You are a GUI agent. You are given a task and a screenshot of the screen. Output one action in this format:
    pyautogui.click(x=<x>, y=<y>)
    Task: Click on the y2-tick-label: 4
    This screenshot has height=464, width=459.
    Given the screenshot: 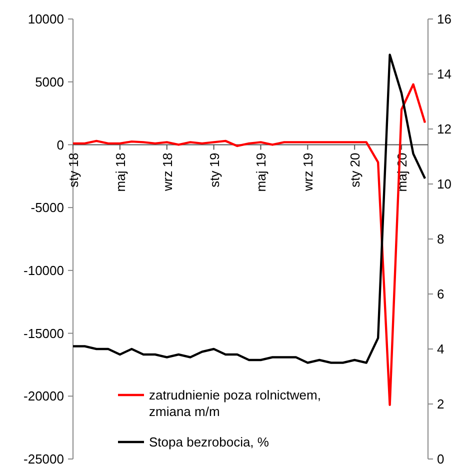 What is the action you would take?
    pyautogui.click(x=440, y=349)
    